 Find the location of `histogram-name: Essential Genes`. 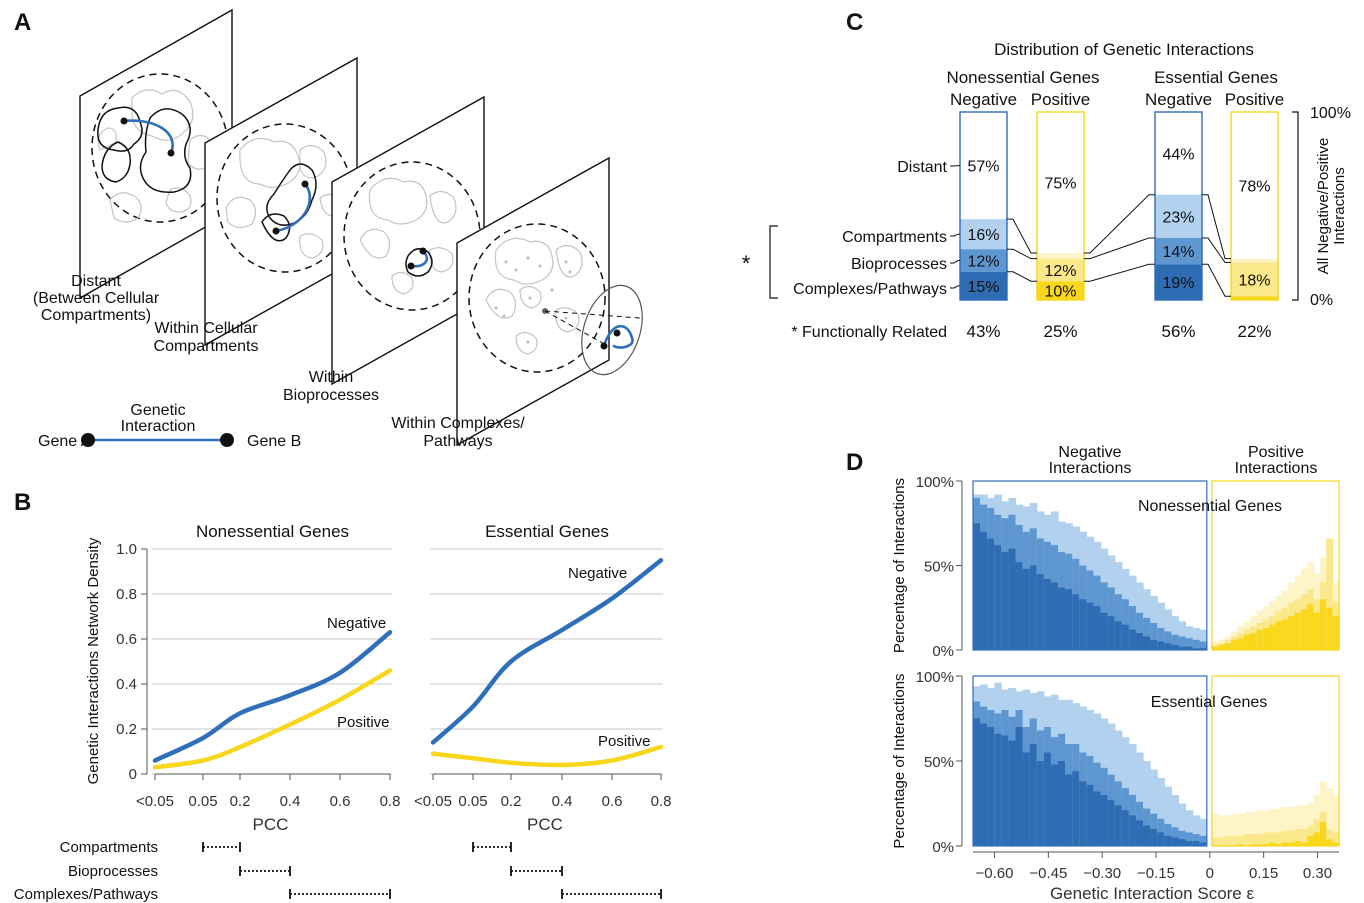

histogram-name: Essential Genes is located at coordinates (1209, 702).